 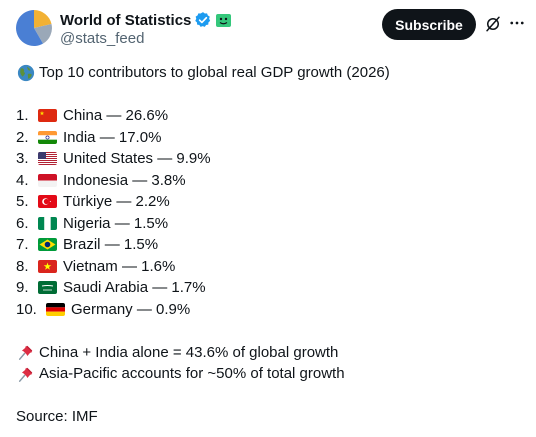 I want to click on flag-brazil-icon, so click(x=47, y=245).